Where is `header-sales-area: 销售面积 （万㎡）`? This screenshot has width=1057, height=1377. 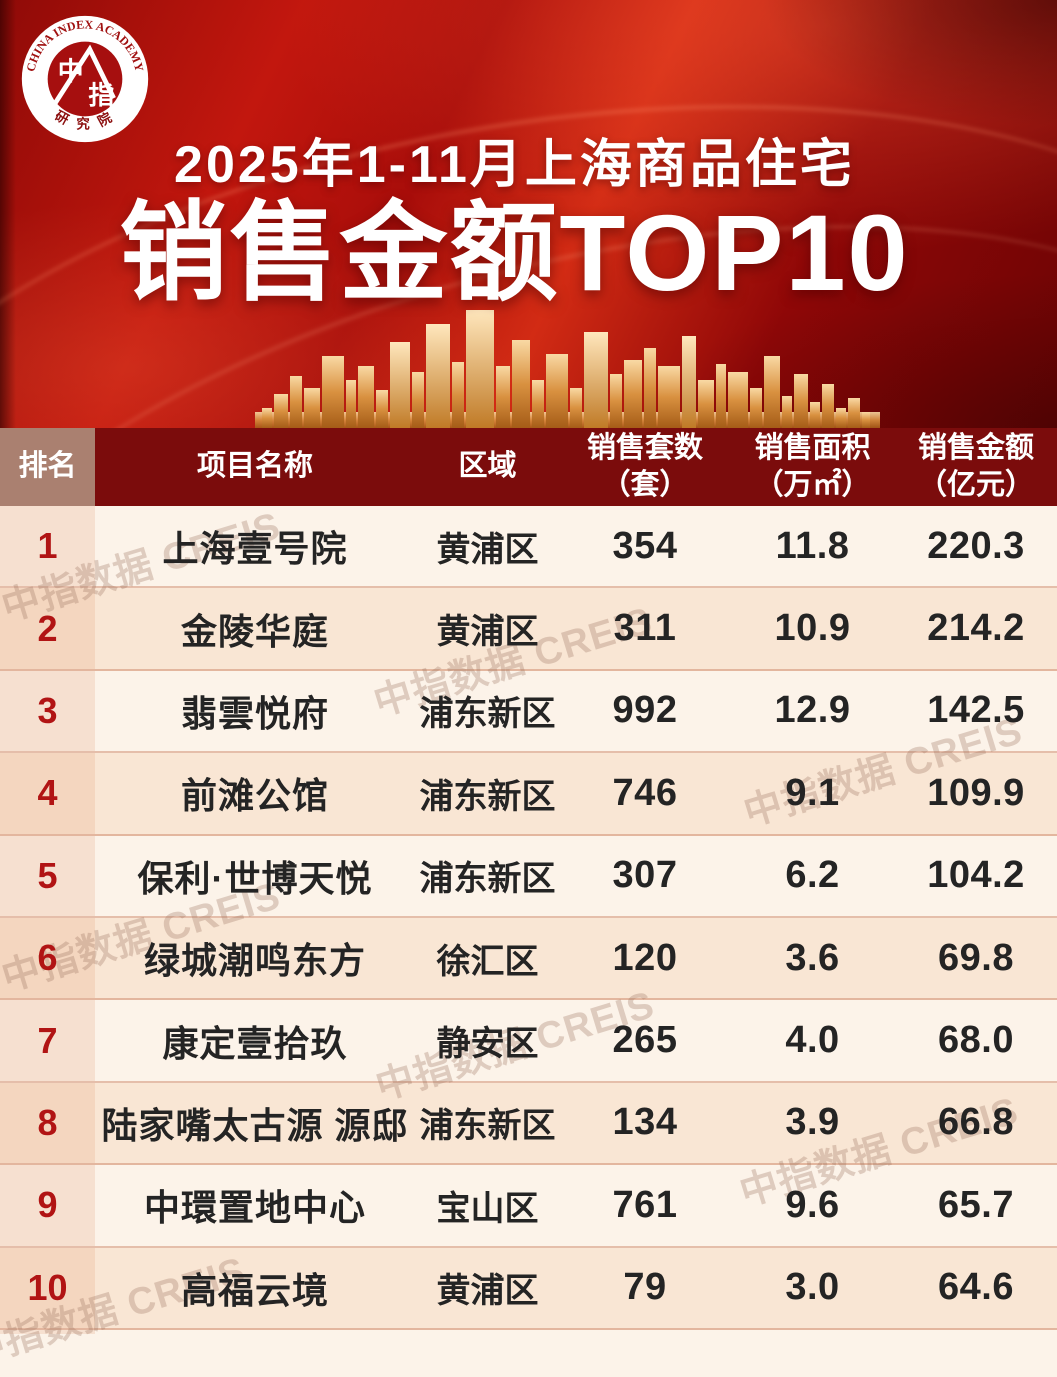 header-sales-area: 销售面积 （万㎡） is located at coordinates (812, 467).